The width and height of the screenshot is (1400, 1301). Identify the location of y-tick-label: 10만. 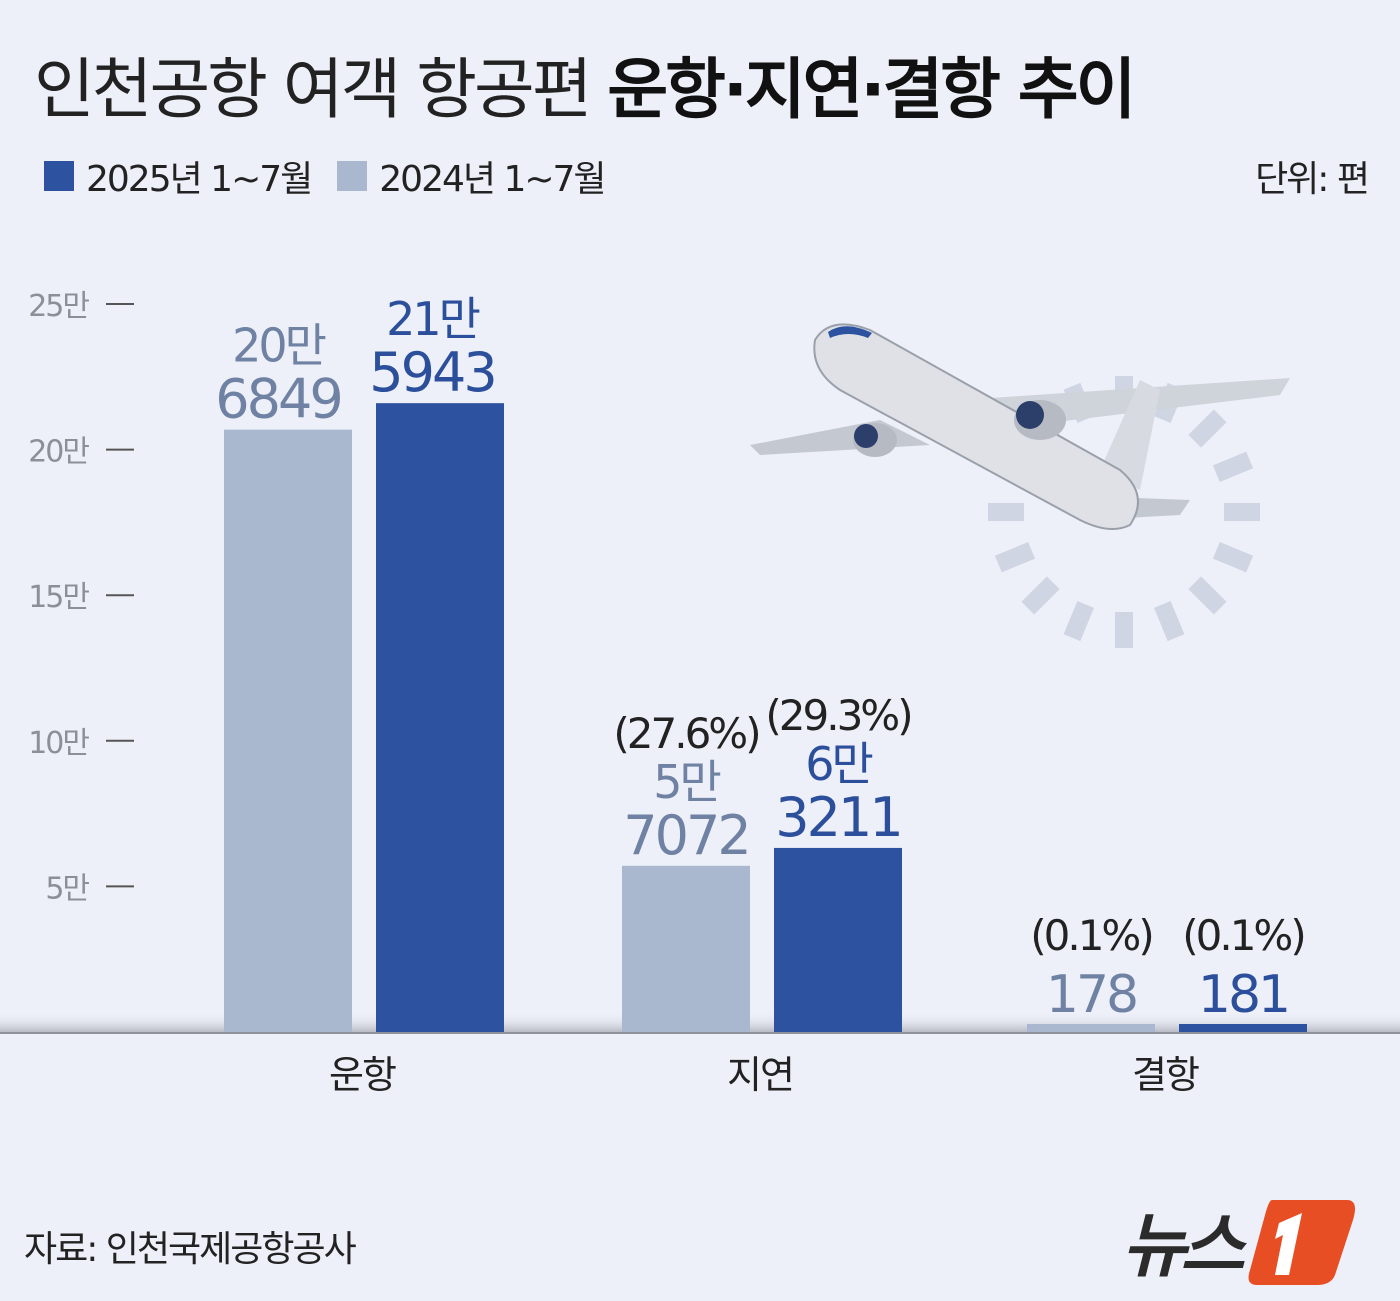
(58, 743).